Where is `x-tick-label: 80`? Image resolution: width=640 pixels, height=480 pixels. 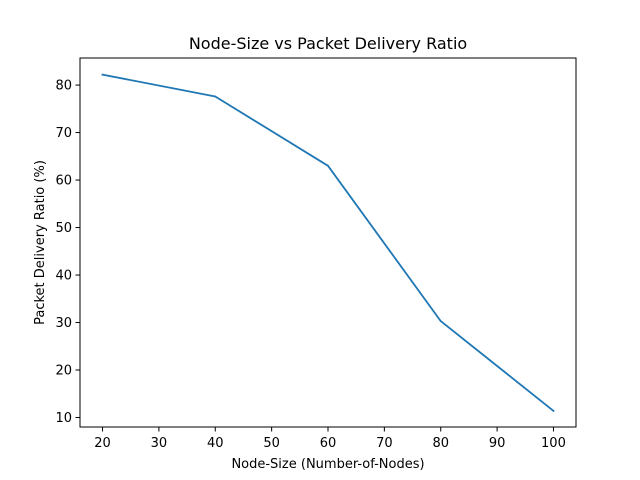 x-tick-label: 80 is located at coordinates (440, 443).